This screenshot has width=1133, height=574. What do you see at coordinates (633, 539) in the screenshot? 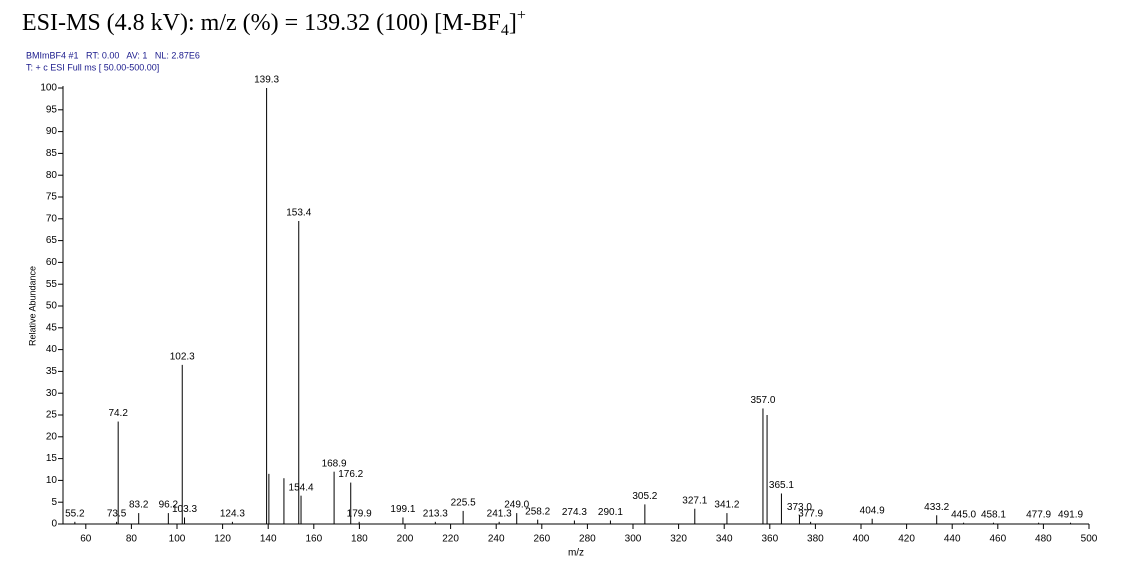
I see `x-tick-label: 300` at bounding box center [633, 539].